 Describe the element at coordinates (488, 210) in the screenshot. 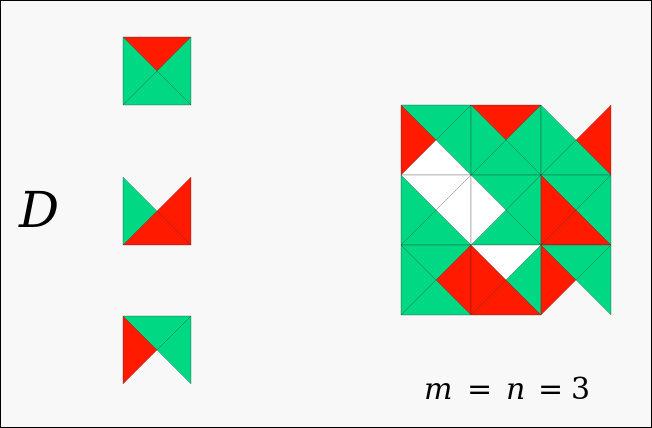

I see `tiling-cell-1-1-left` at that location.